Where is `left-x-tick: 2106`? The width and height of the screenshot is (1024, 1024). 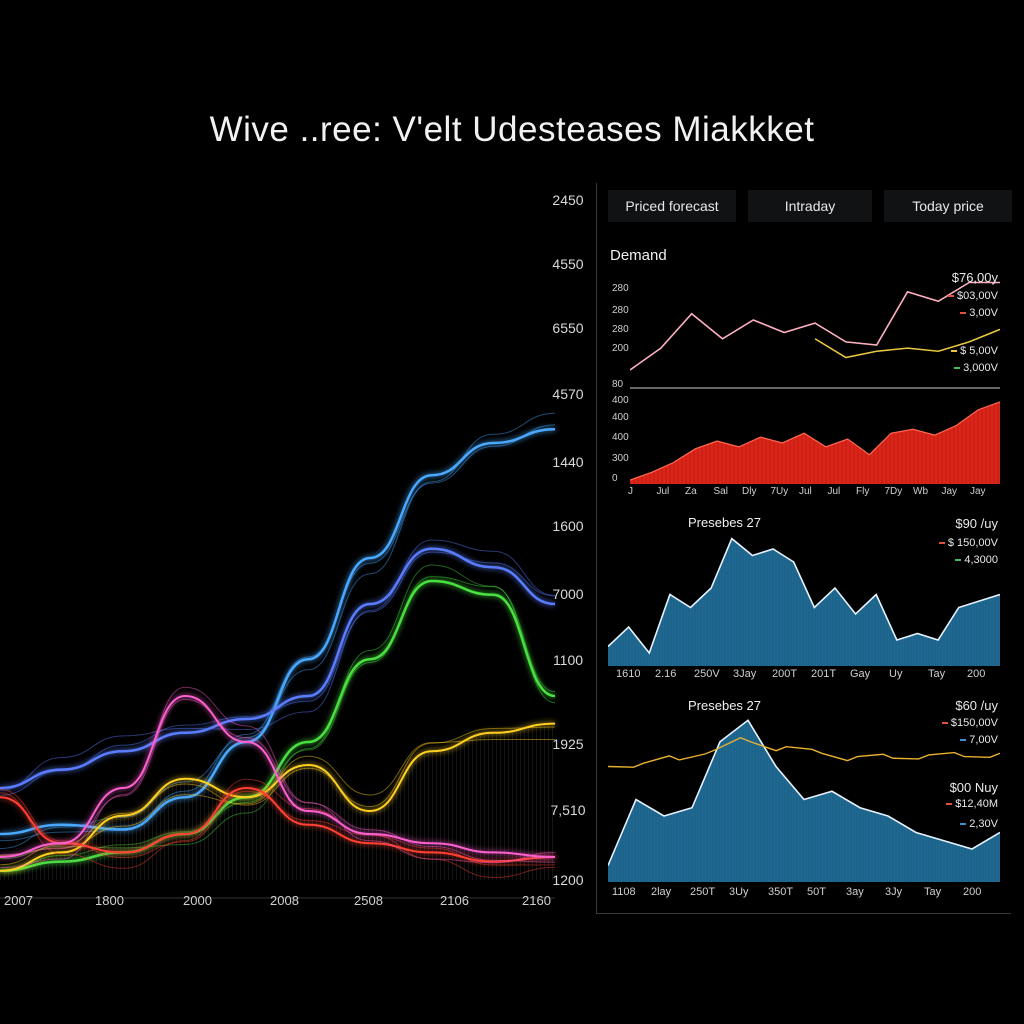
left-x-tick: 2106 is located at coordinates (454, 900).